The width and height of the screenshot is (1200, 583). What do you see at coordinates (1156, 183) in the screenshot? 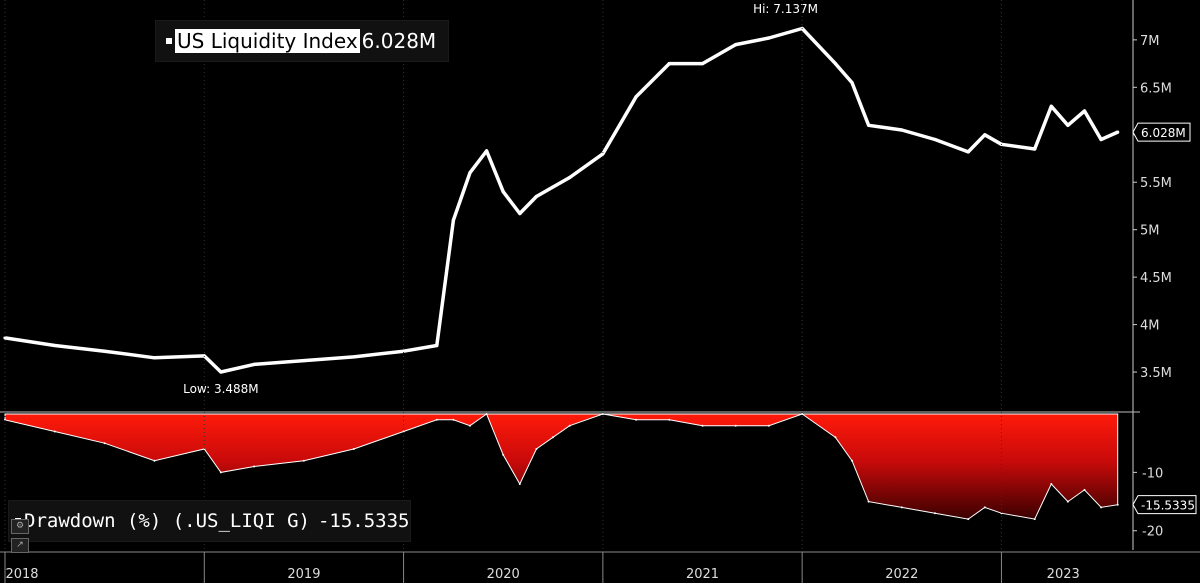
I see `y-tick-label: 5.5M` at bounding box center [1156, 183].